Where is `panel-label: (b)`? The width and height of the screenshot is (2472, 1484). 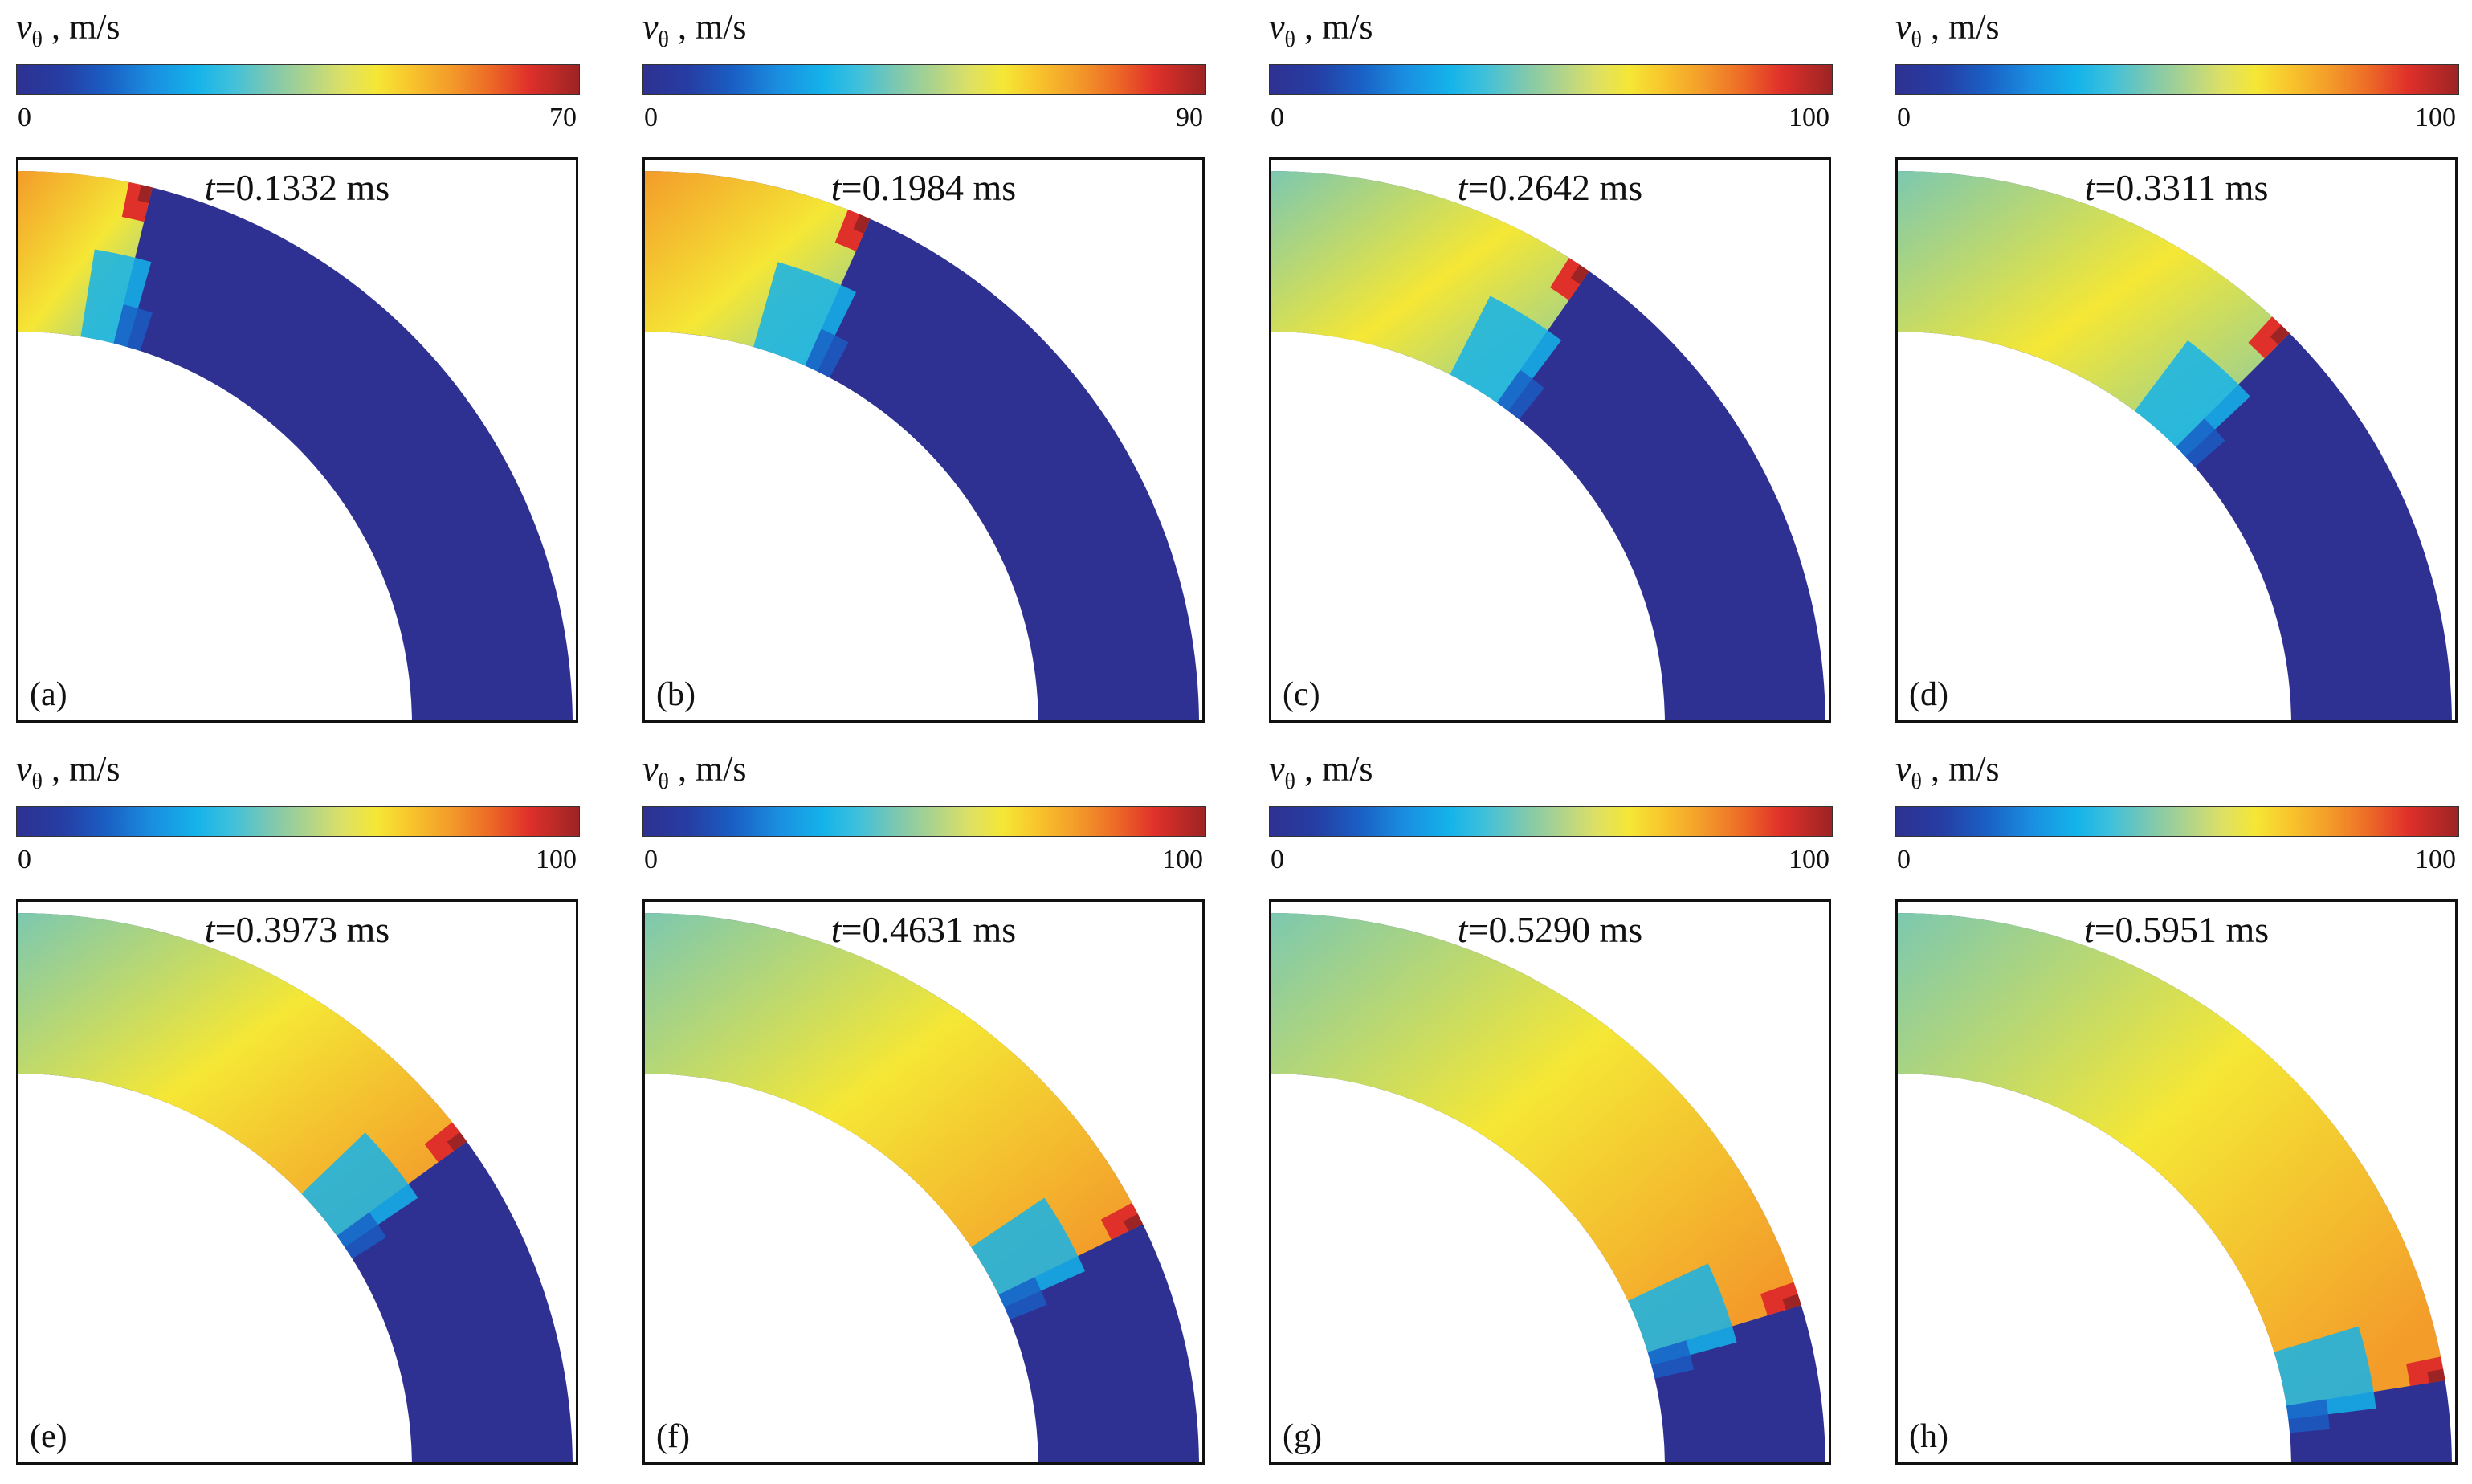
panel-label: (b) is located at coordinates (676, 694).